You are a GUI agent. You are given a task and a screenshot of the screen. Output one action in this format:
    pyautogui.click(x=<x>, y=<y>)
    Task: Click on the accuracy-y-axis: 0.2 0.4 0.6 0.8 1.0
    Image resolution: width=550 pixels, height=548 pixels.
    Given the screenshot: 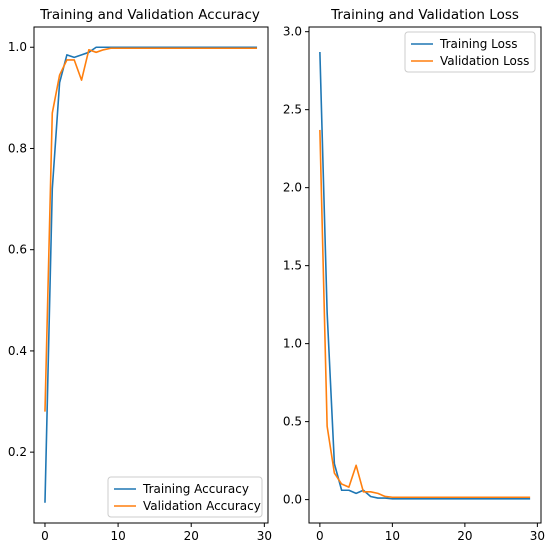 What is the action you would take?
    pyautogui.click(x=21, y=249)
    